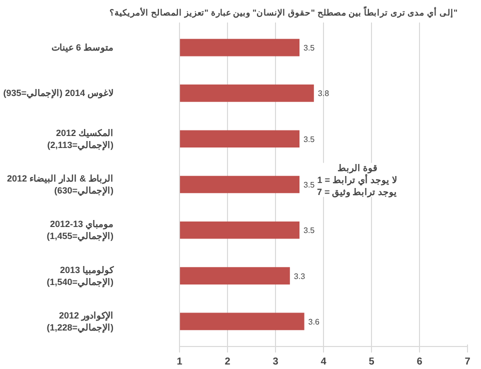  I want to click on y-tick-label: متوسط 6 عينات, so click(82, 48).